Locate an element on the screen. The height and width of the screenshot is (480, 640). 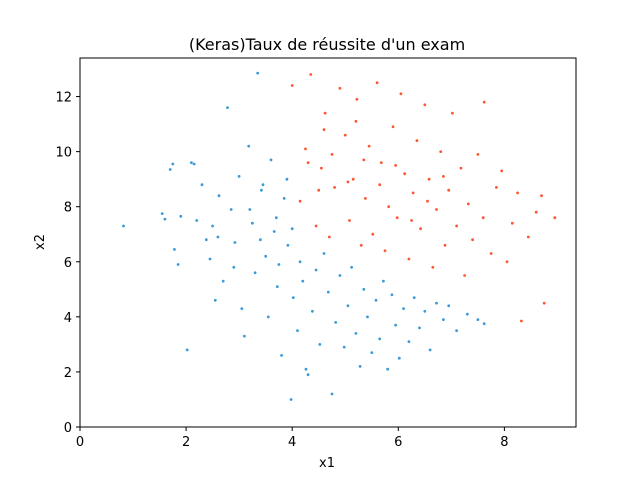
x-tick-label: 6 is located at coordinates (398, 442).